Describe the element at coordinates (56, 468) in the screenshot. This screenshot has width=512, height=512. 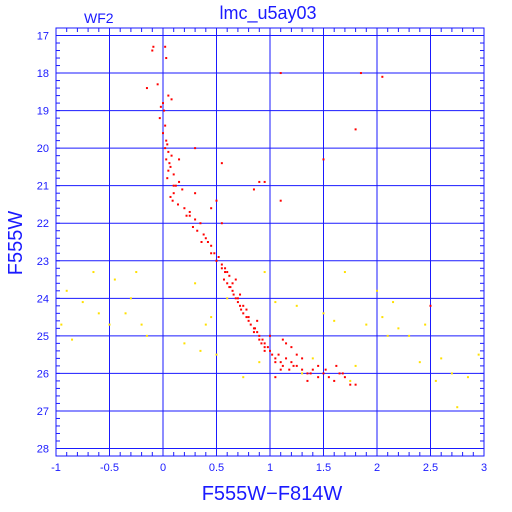
I see `x-tick-label: -1` at that location.